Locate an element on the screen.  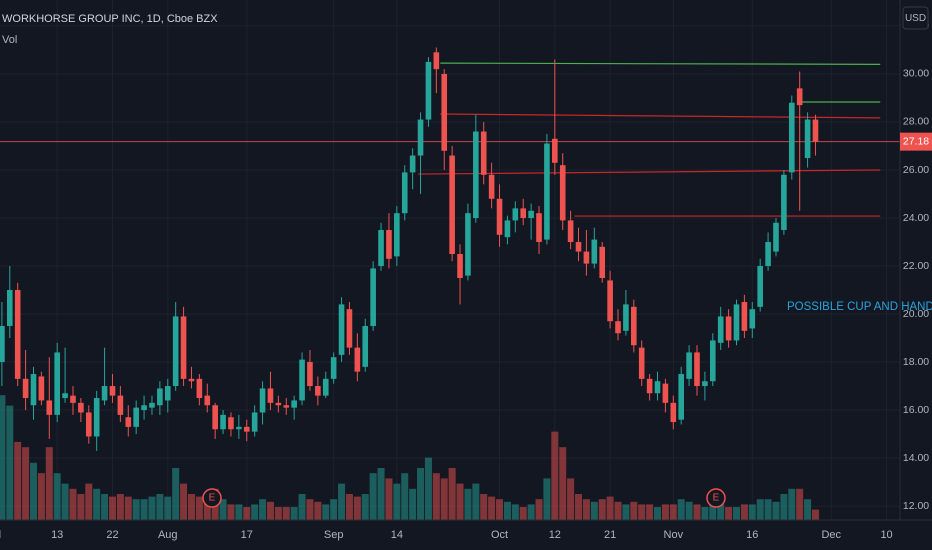
x-tick-label: Sep is located at coordinates (334, 535).